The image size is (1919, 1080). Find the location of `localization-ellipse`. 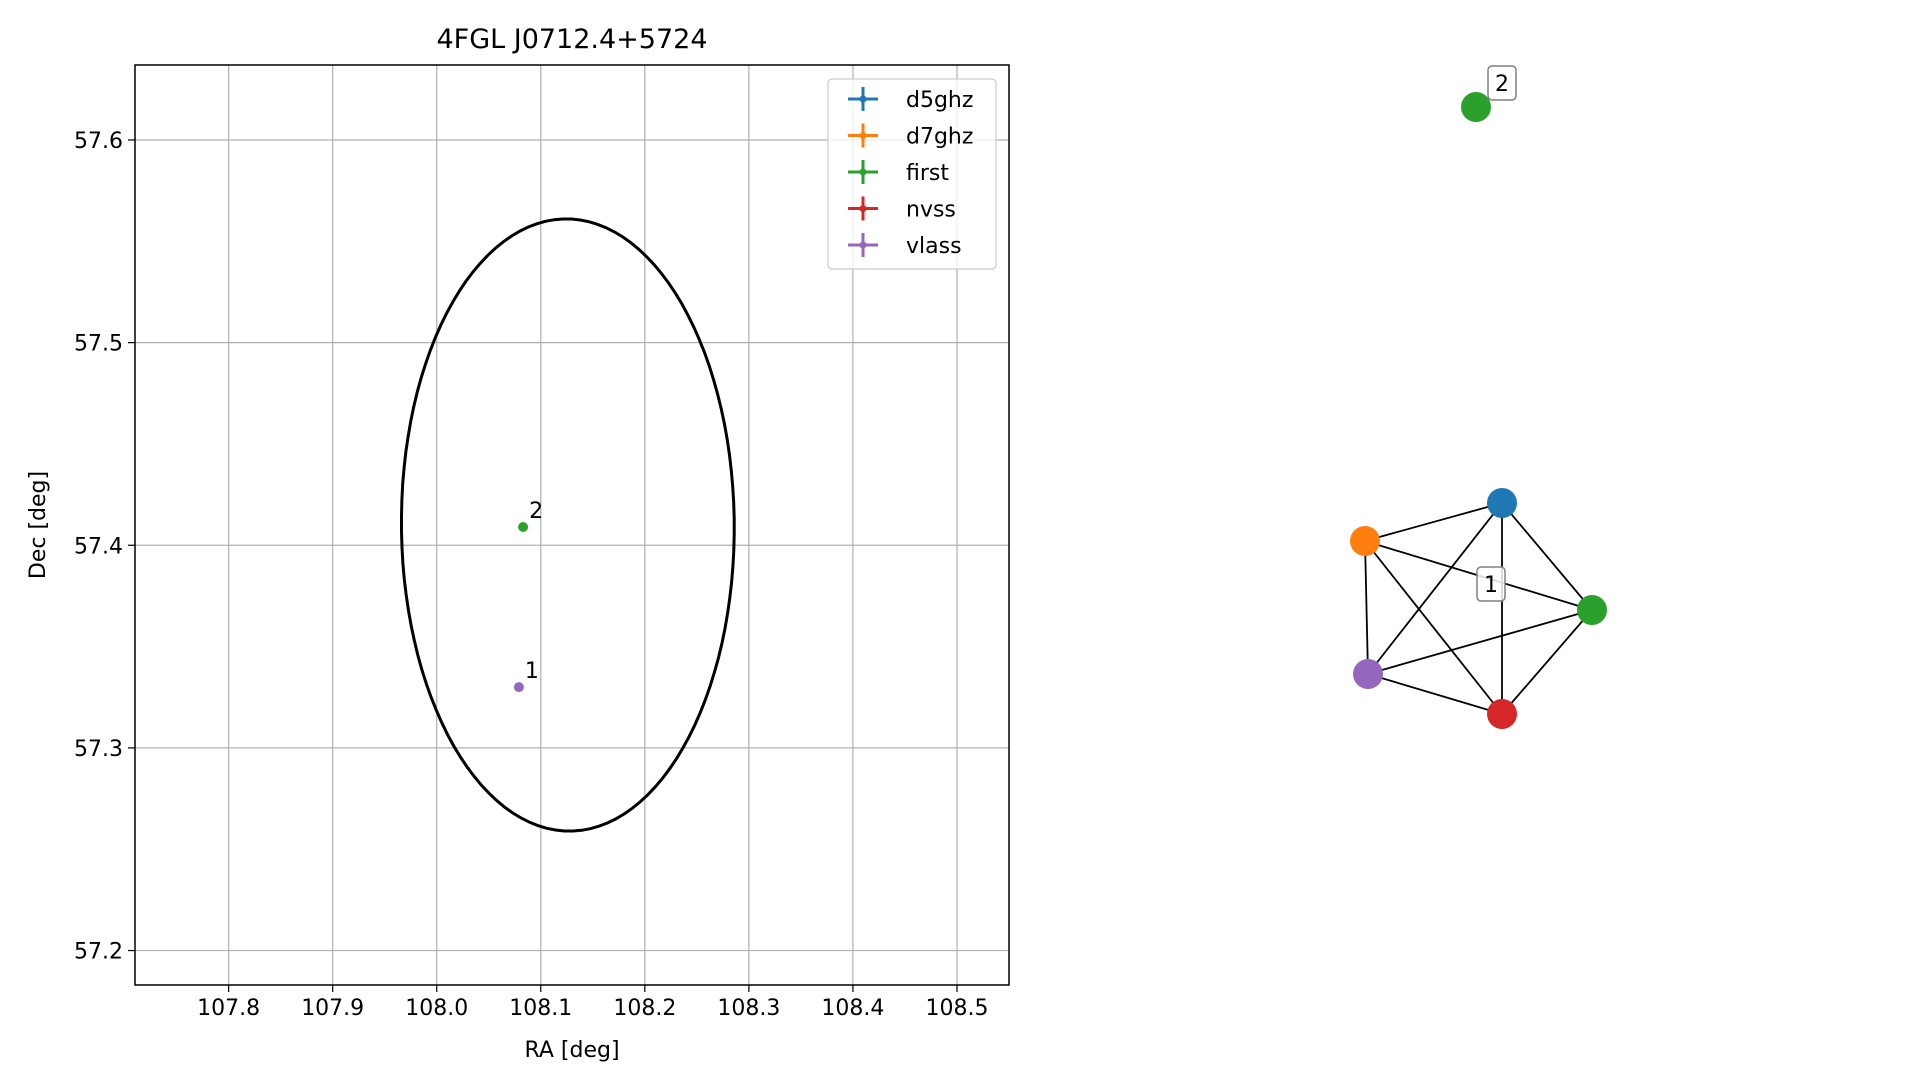

localization-ellipse is located at coordinates (568, 525).